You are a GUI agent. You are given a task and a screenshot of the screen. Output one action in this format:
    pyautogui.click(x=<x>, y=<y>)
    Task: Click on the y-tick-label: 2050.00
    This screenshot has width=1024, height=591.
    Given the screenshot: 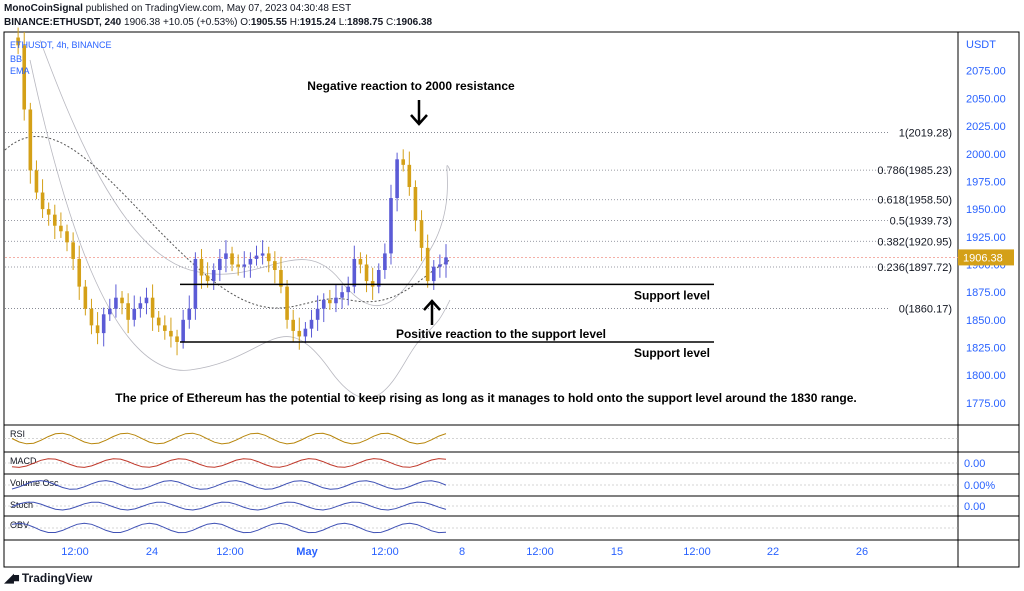 What is the action you would take?
    pyautogui.click(x=986, y=99)
    